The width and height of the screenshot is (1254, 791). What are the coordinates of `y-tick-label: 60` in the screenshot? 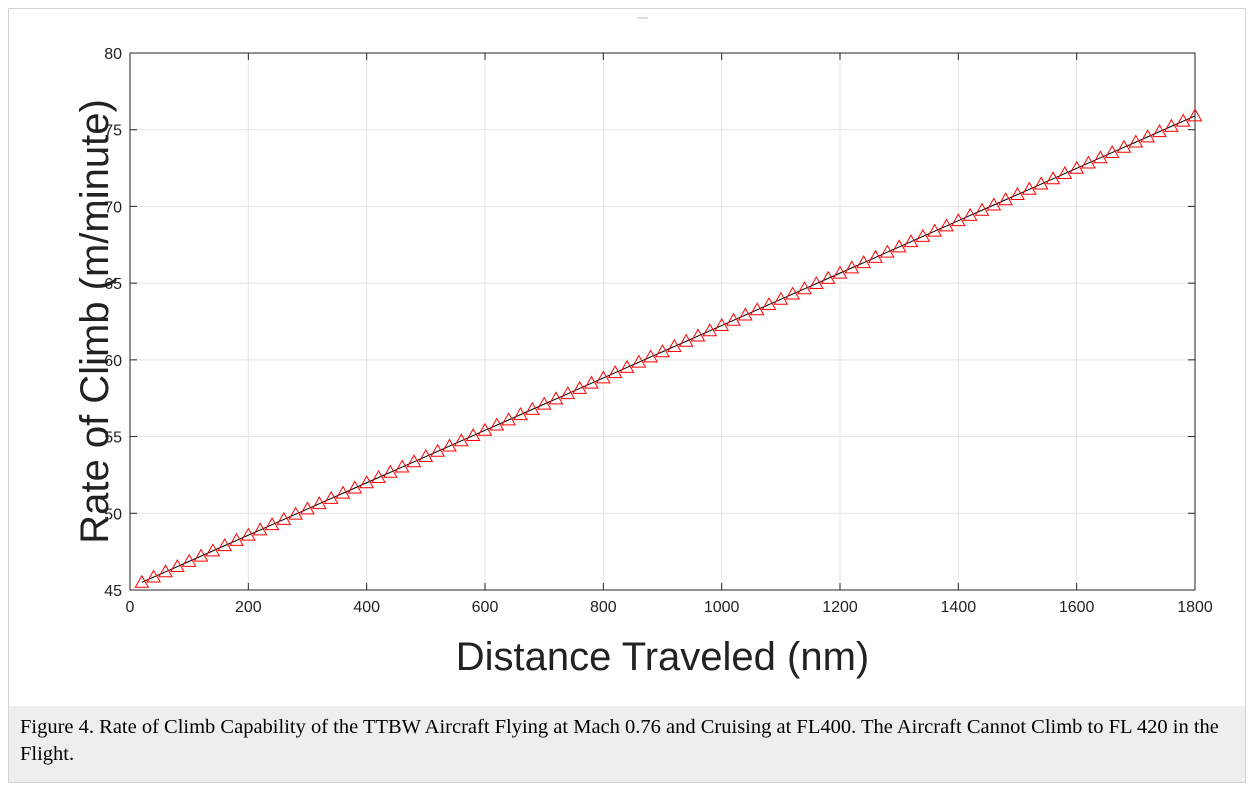 It's located at (113, 361).